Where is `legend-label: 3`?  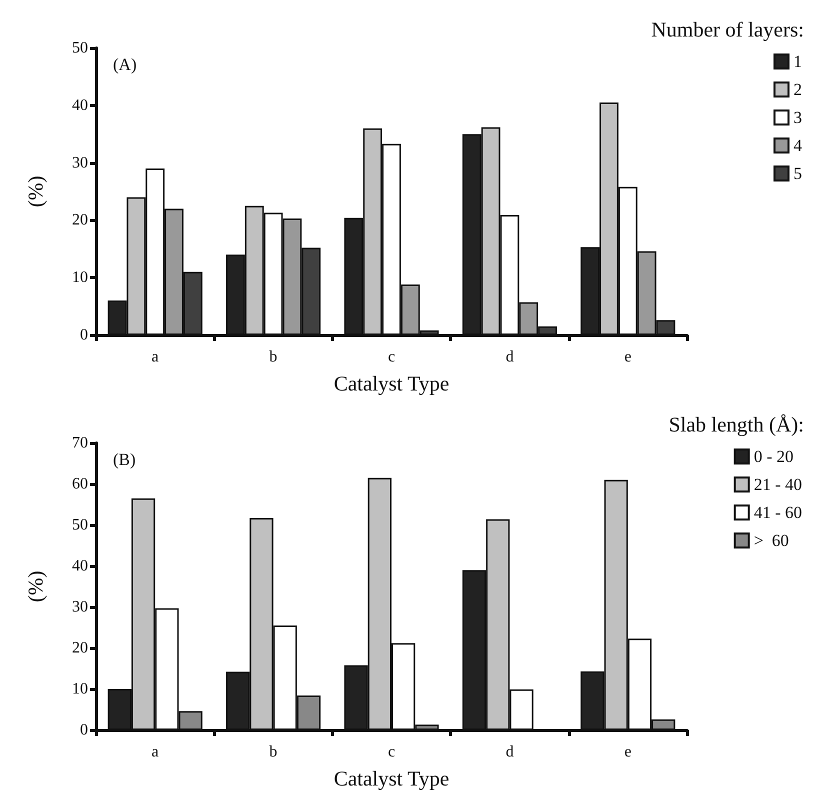
legend-label: 3 is located at coordinates (798, 117).